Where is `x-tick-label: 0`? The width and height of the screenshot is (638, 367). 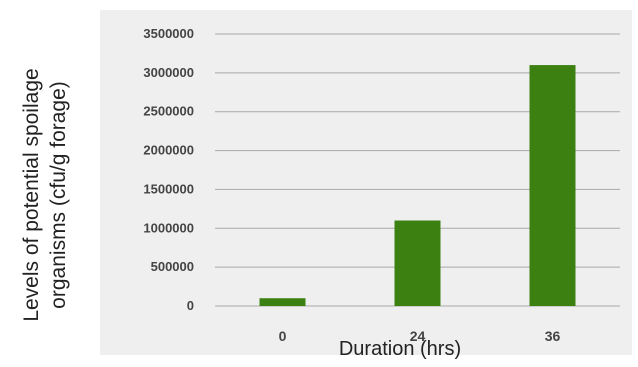 x-tick-label: 0 is located at coordinates (283, 336).